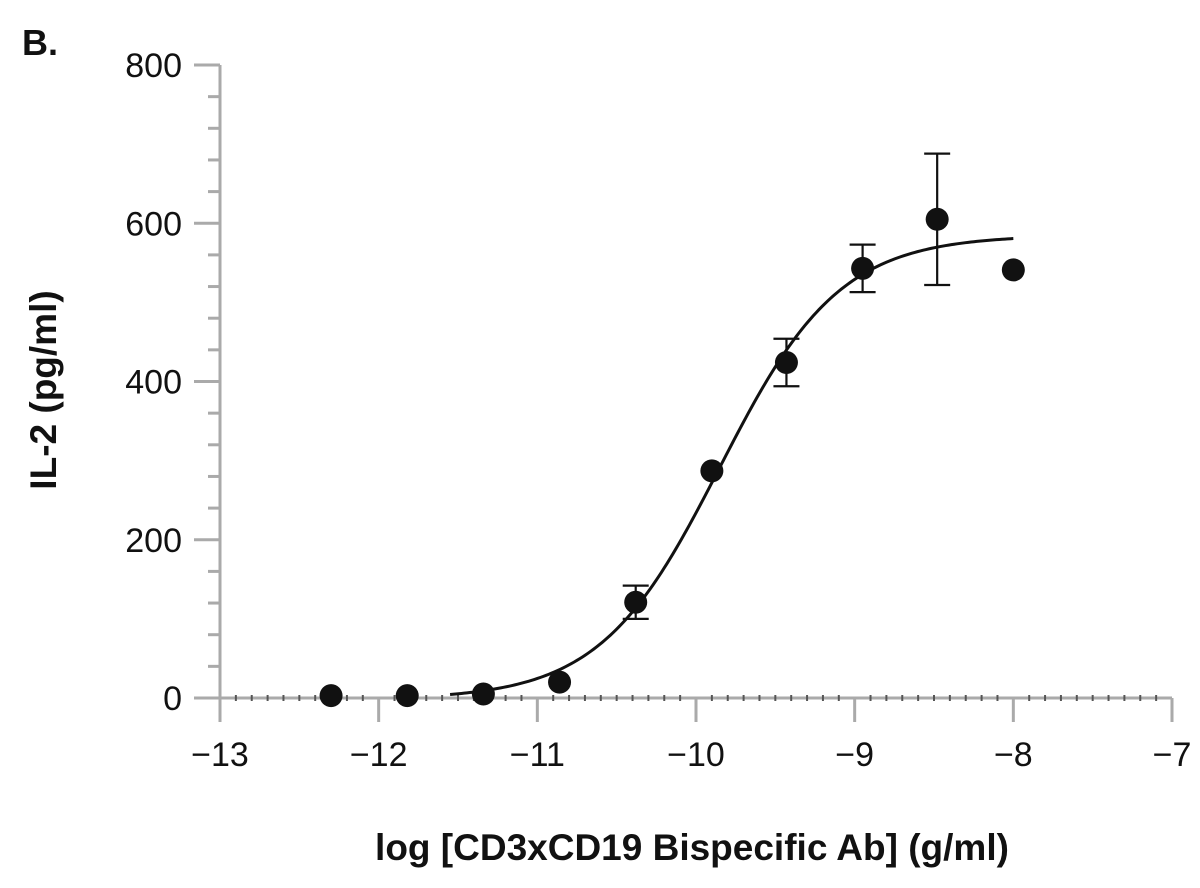  Describe the element at coordinates (220, 755) in the screenshot. I see `x-tick-label: −13` at that location.